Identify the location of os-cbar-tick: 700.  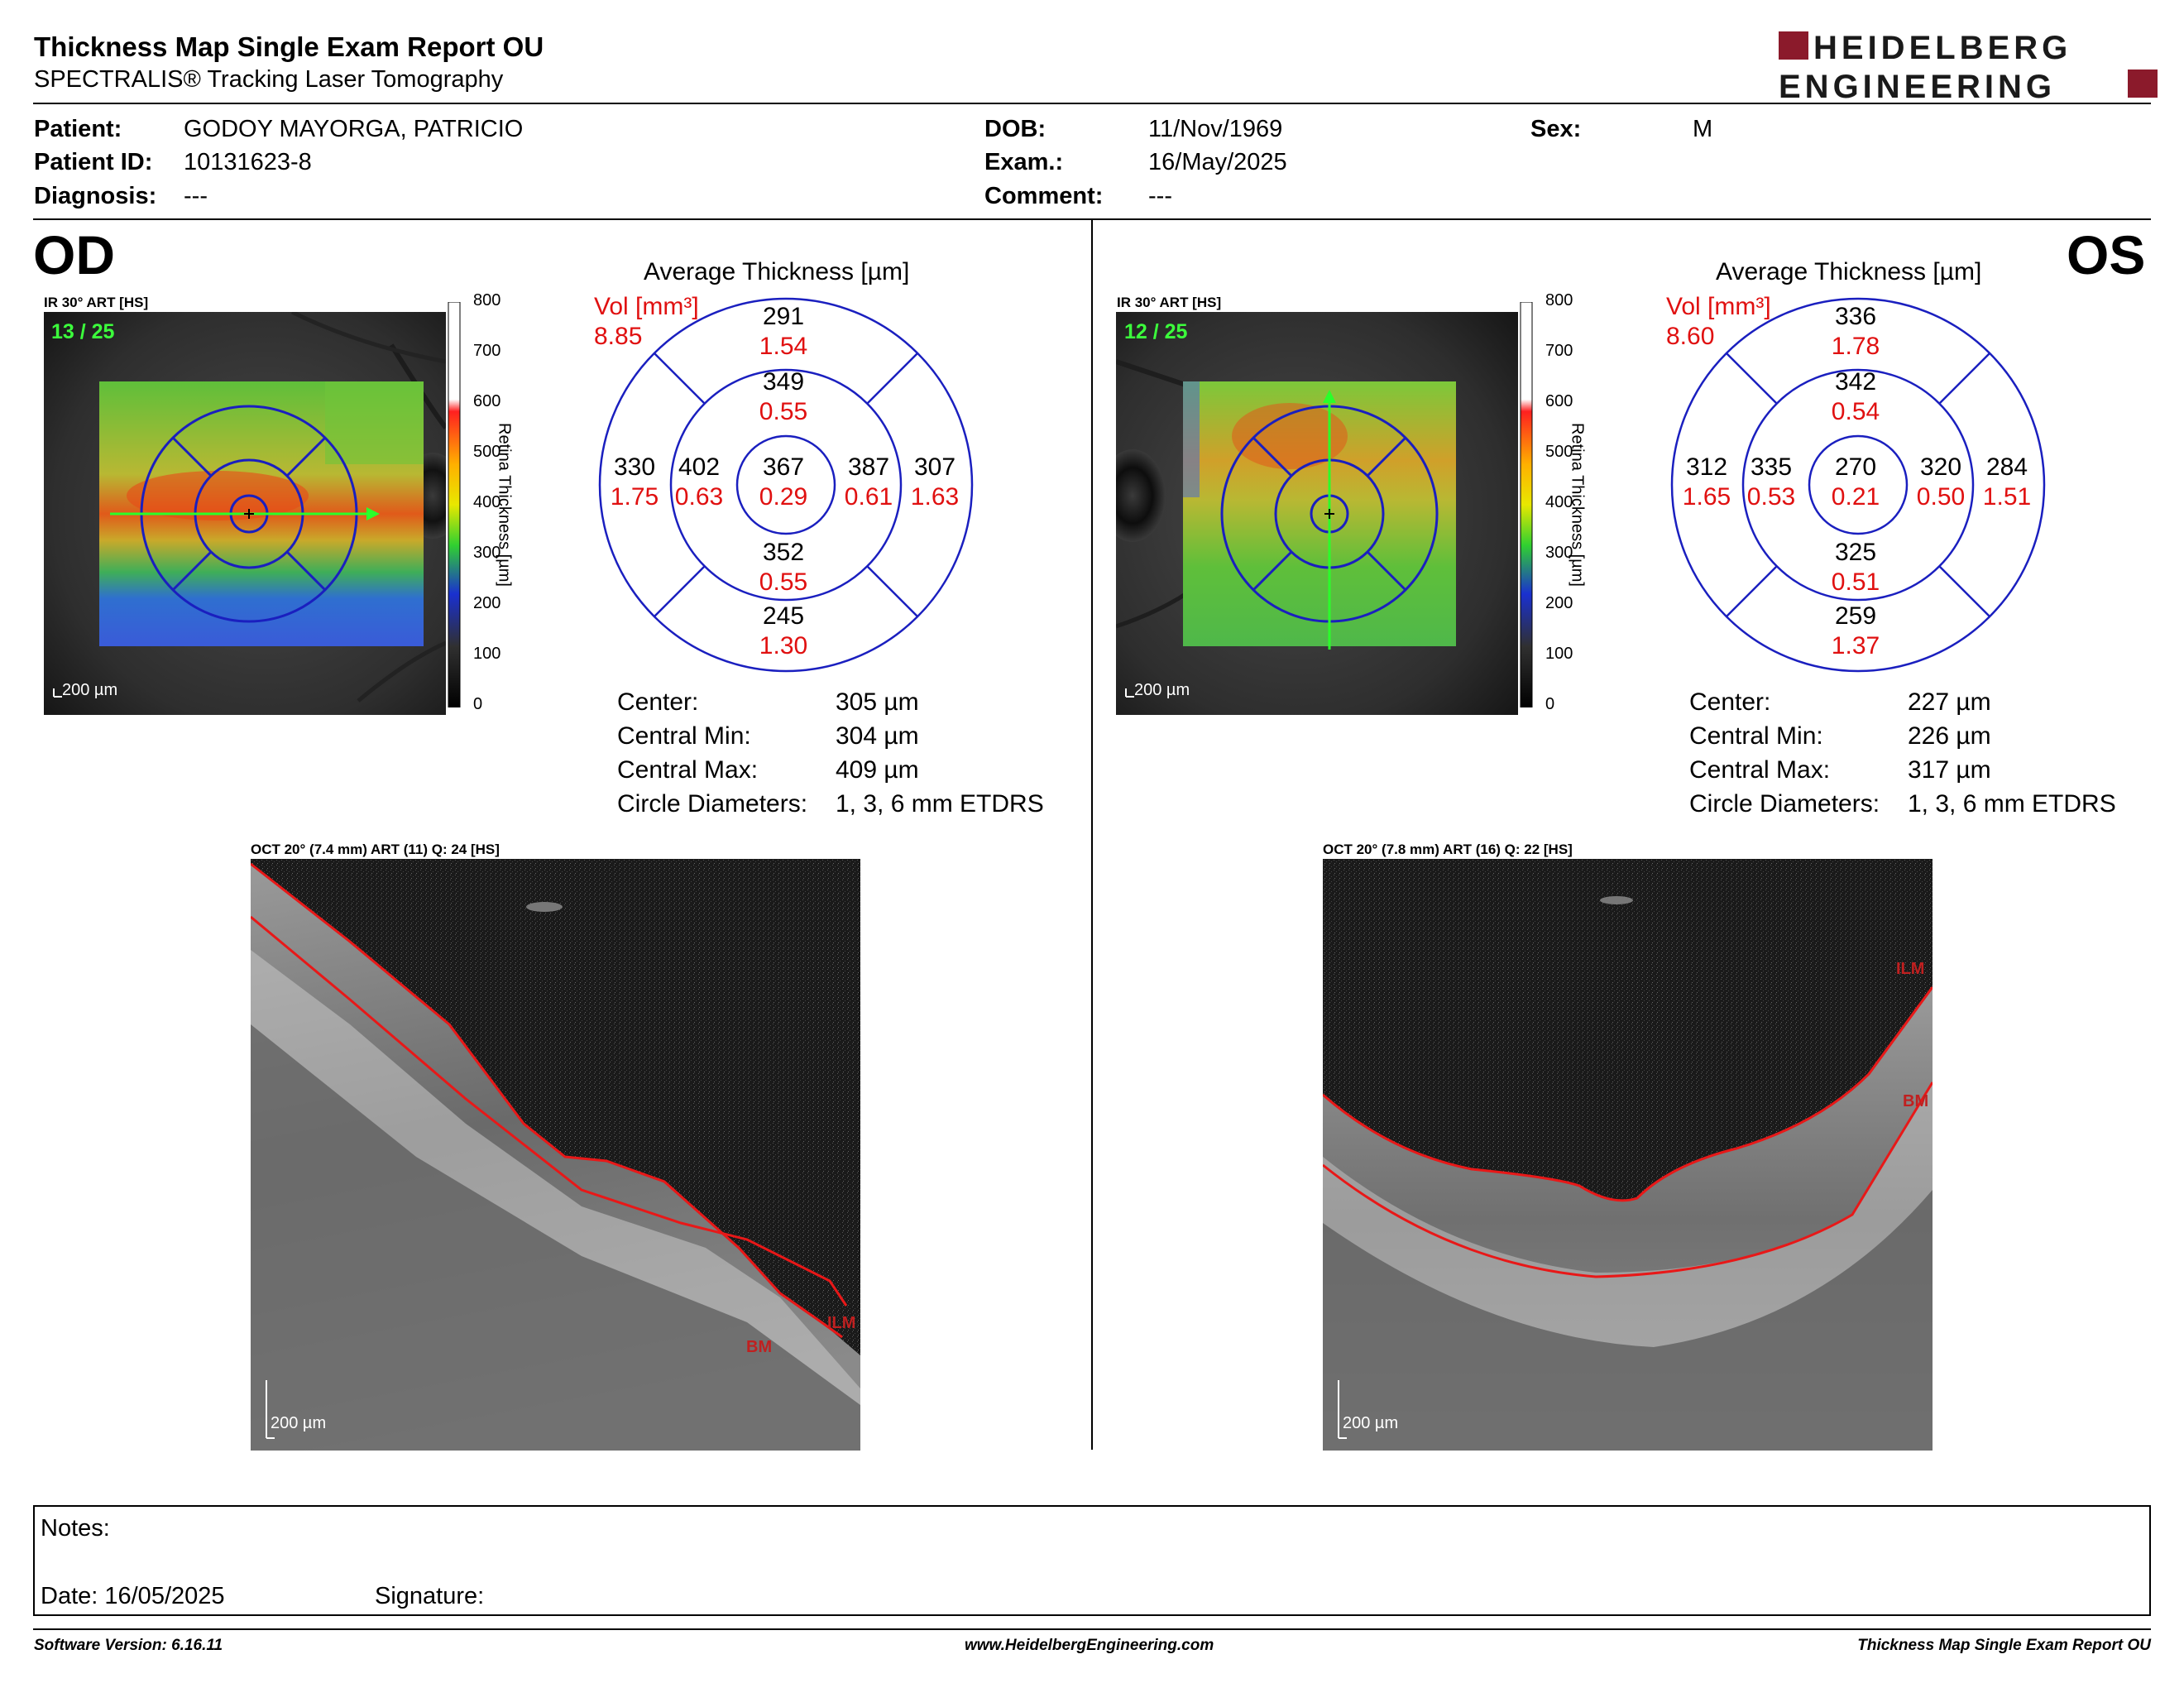
(1559, 351).